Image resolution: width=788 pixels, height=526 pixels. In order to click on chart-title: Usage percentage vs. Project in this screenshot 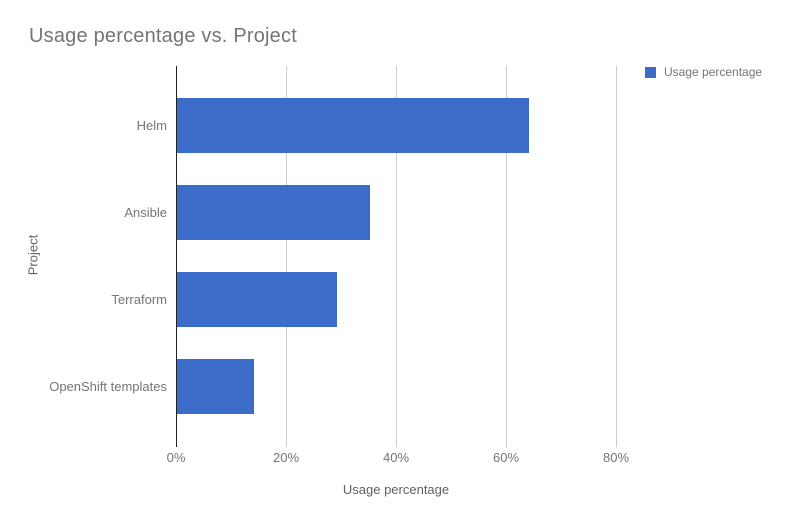, I will do `click(163, 36)`.